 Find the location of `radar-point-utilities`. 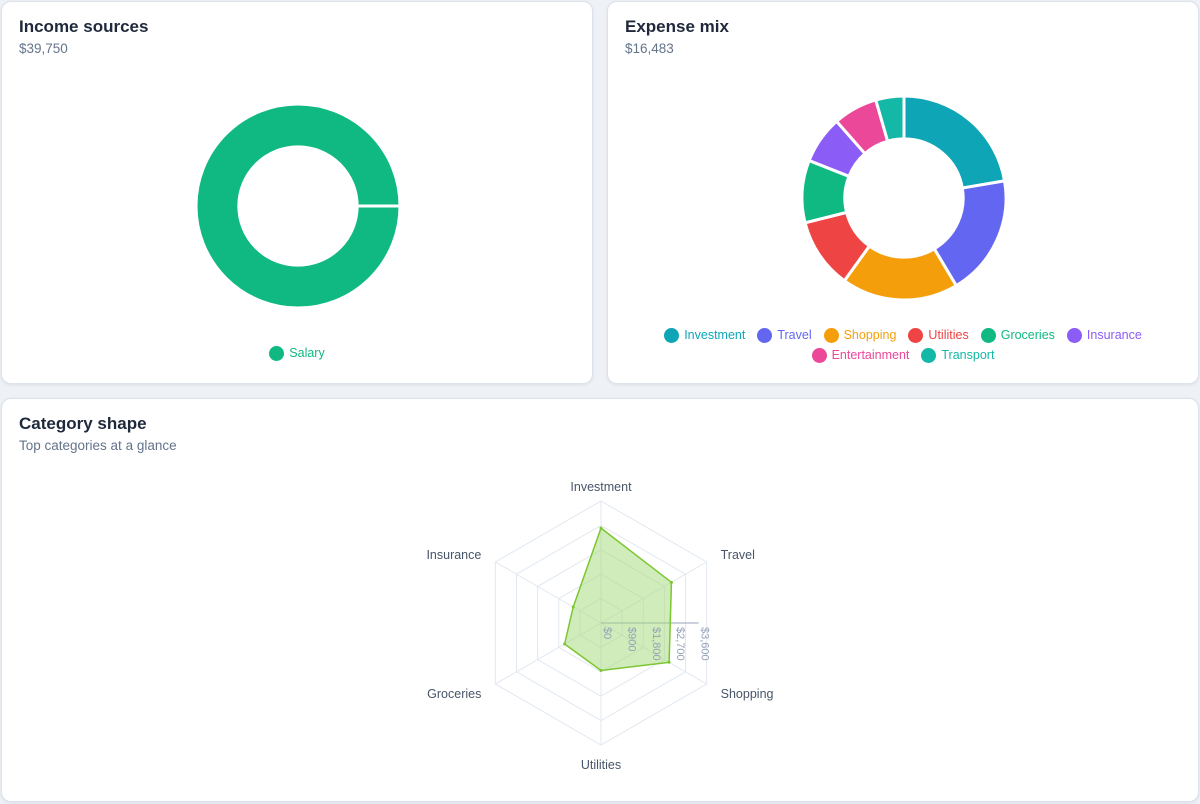

radar-point-utilities is located at coordinates (601, 670).